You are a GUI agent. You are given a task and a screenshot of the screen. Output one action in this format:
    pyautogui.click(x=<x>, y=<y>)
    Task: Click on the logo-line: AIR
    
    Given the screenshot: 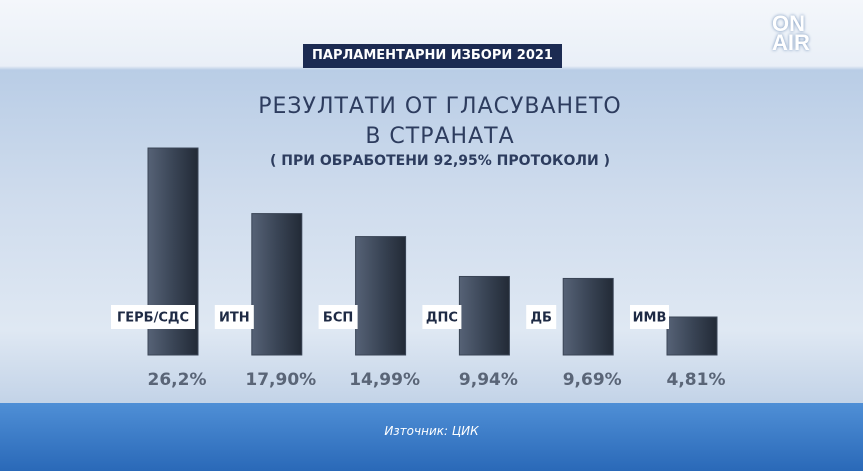 What is the action you would take?
    pyautogui.click(x=791, y=42)
    